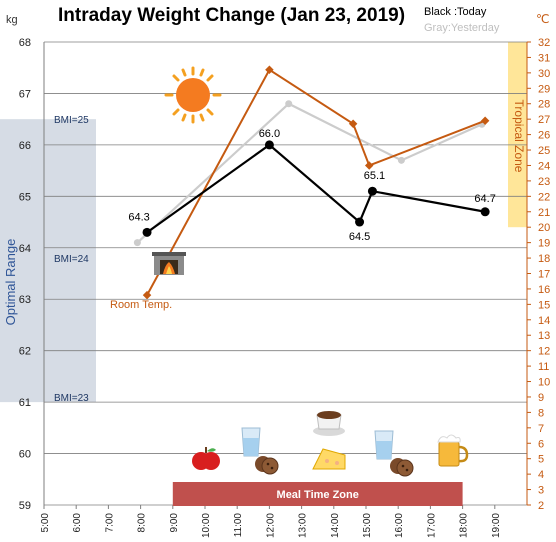 The image size is (556, 542). What do you see at coordinates (25, 249) in the screenshot?
I see `y-tick-label: 64` at bounding box center [25, 249].